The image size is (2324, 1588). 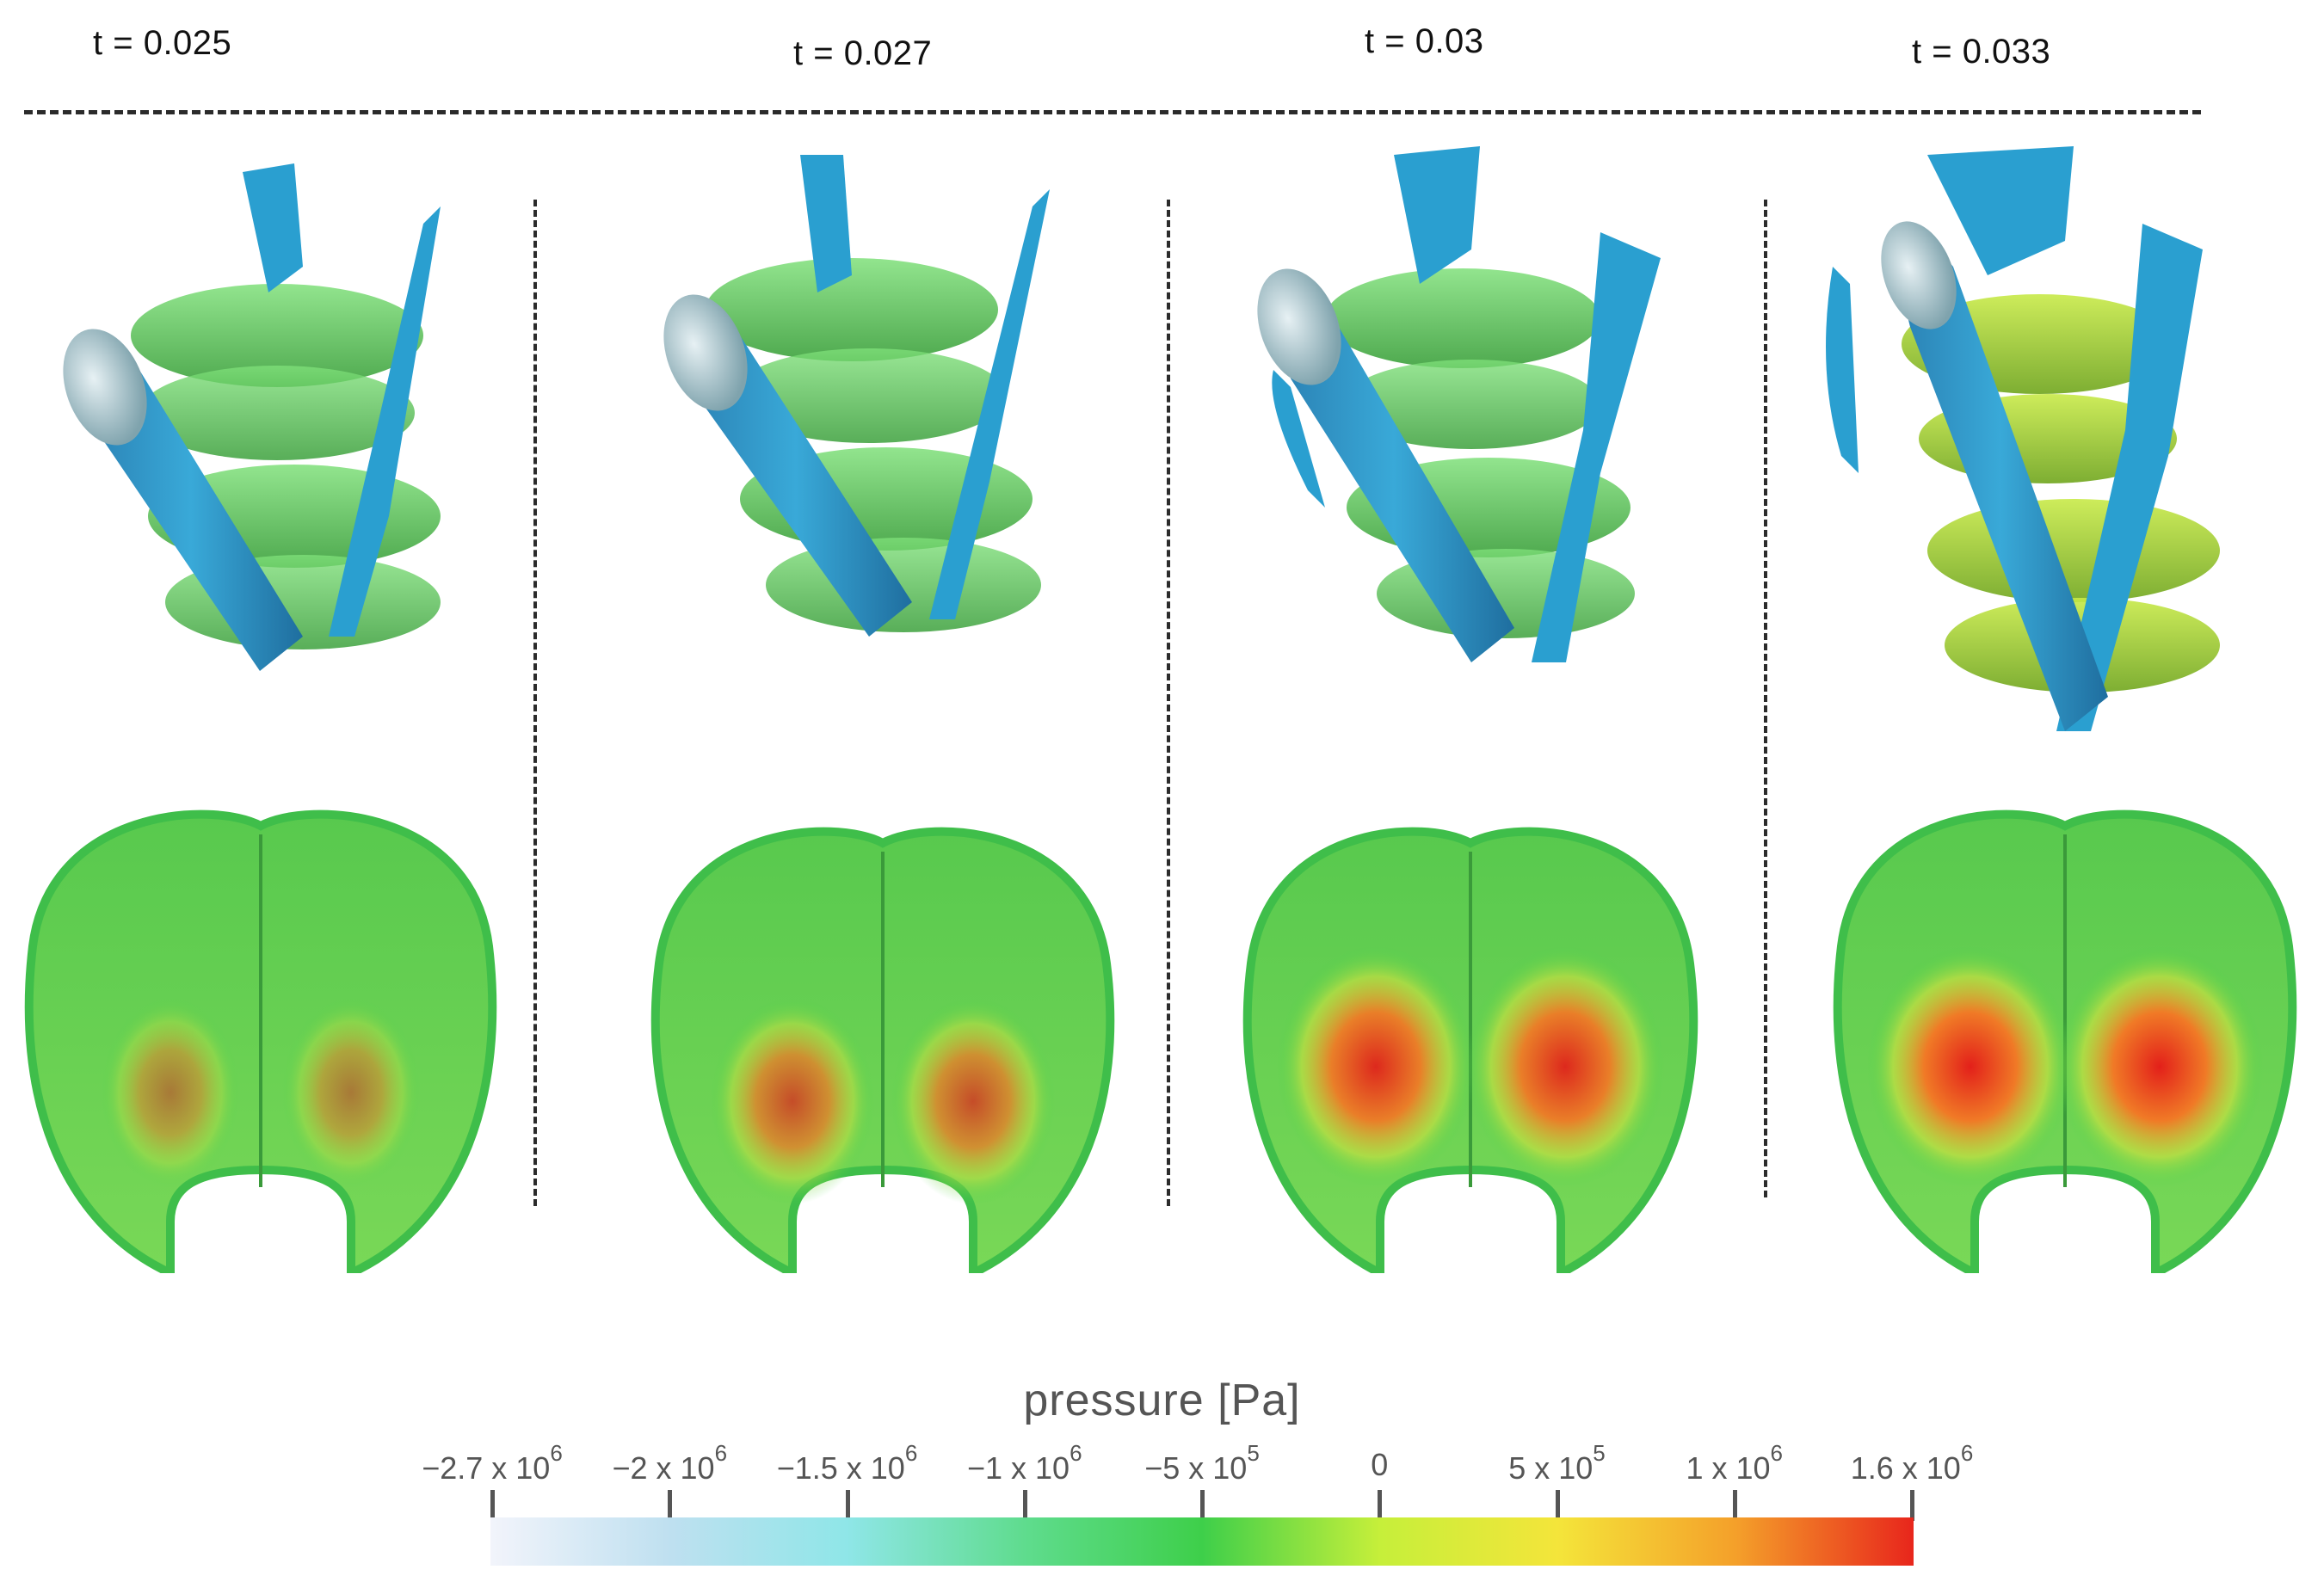 I want to click on legend-tick-label: 1 x 10⁶, so click(x=1735, y=1463).